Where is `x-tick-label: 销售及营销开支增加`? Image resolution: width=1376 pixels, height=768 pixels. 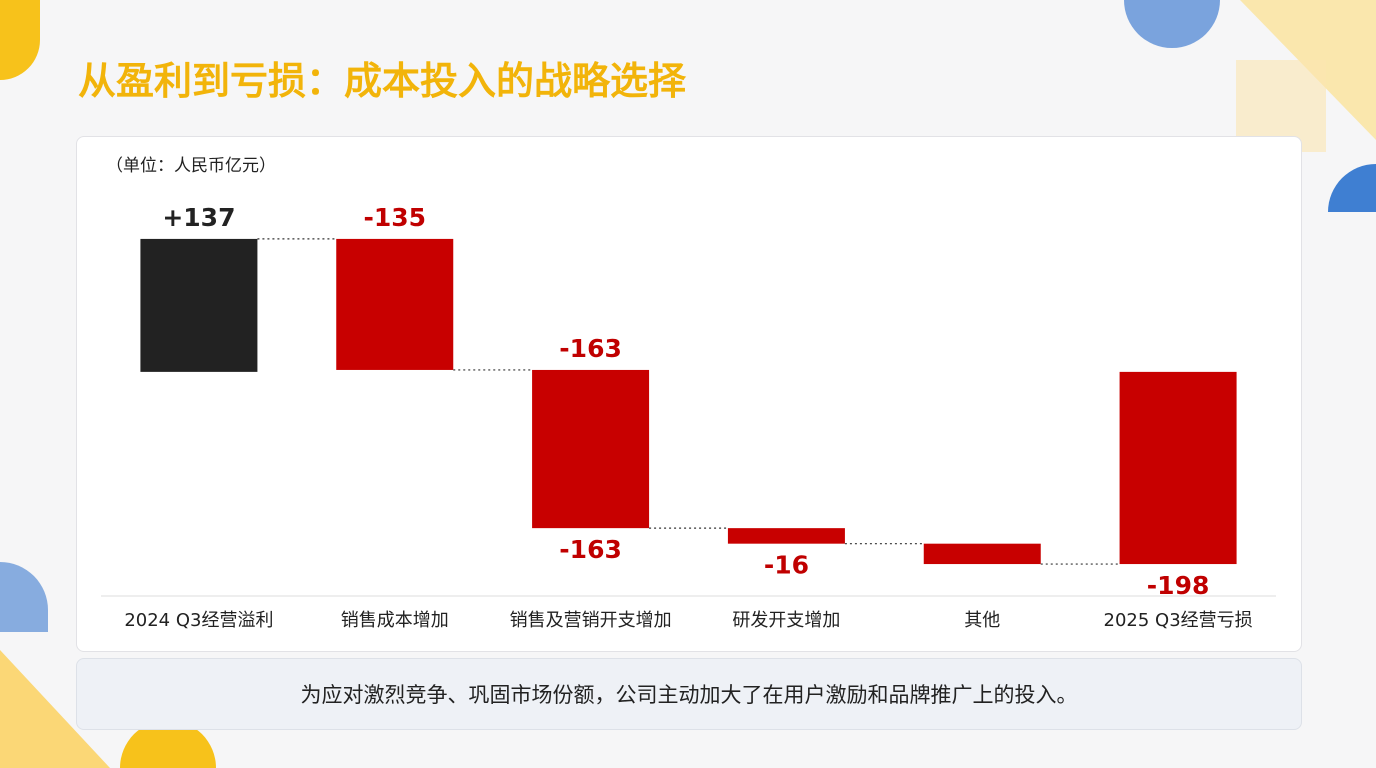 x-tick-label: 销售及营销开支增加 is located at coordinates (591, 620).